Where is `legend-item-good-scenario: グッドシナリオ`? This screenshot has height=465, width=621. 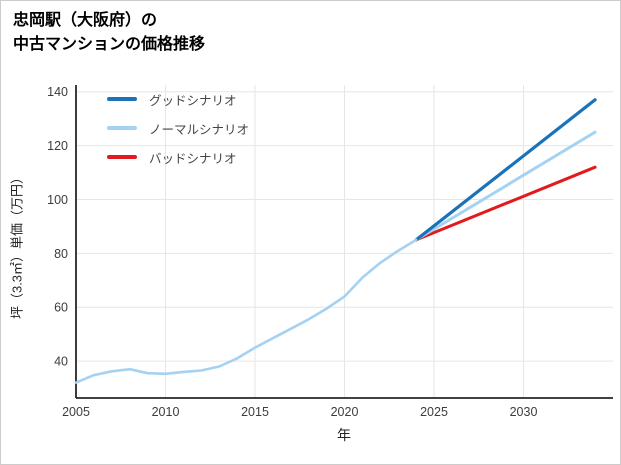
legend-item-good-scenario: グッドシナリオ is located at coordinates (178, 99).